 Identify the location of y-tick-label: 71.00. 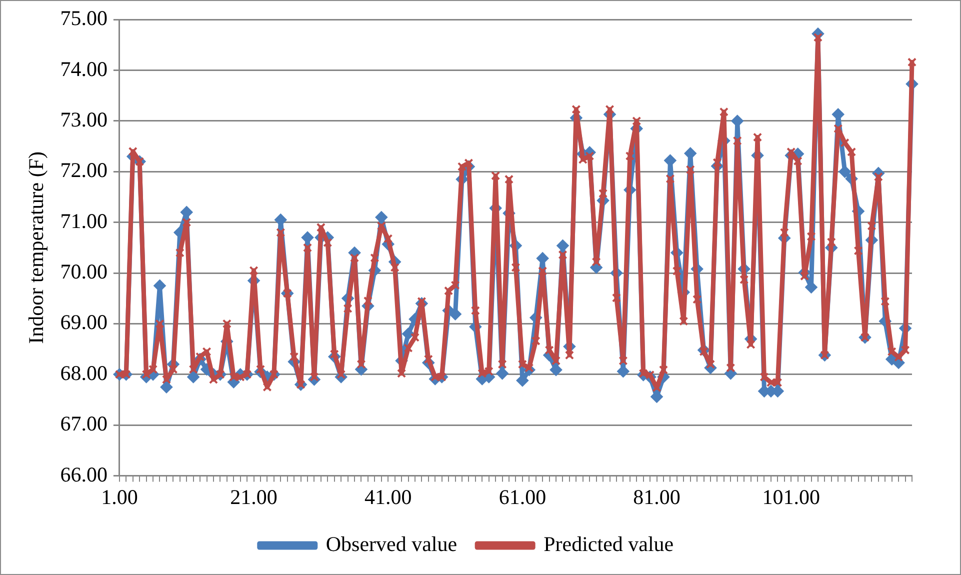
(84, 220).